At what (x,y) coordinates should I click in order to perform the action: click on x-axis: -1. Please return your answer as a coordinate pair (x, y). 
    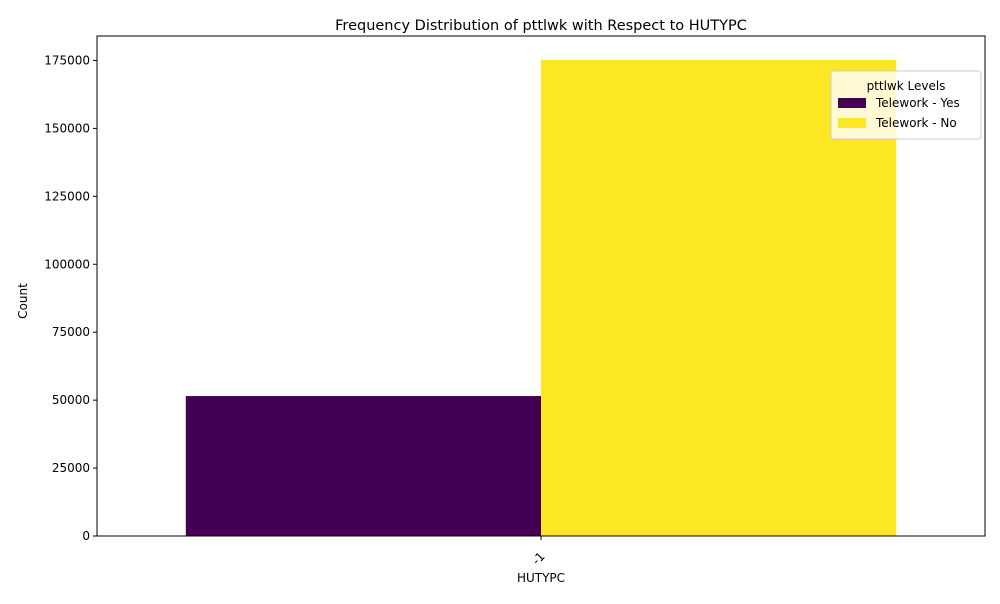
    Looking at the image, I should click on (538, 552).